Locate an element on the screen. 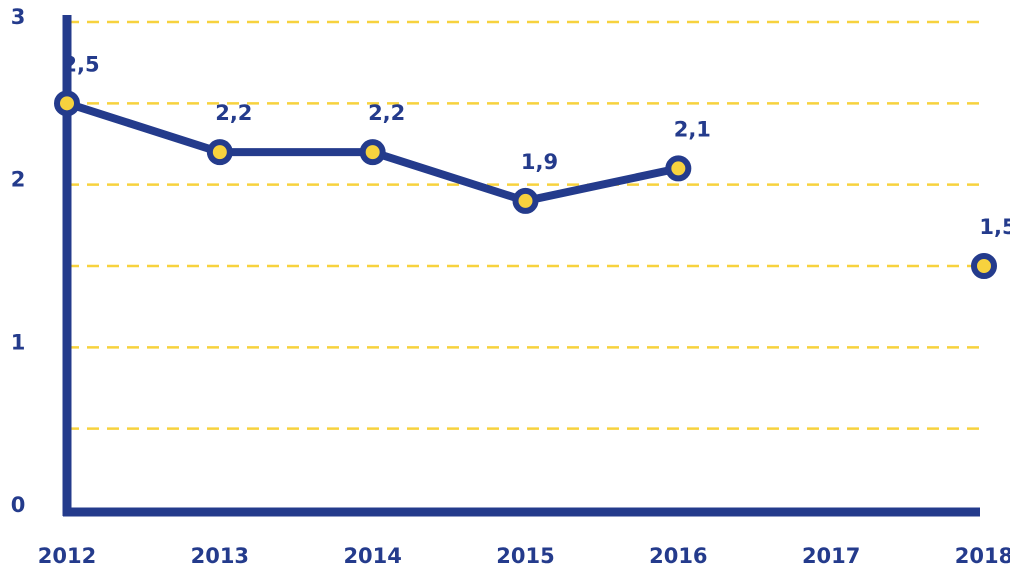 The height and width of the screenshot is (571, 1010). data-label: 2,5 is located at coordinates (80, 64).